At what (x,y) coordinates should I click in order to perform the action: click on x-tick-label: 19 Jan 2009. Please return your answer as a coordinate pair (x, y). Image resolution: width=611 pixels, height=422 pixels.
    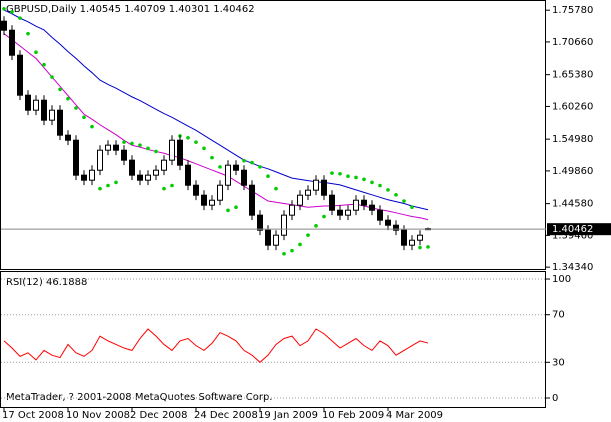
    Looking at the image, I should click on (288, 415).